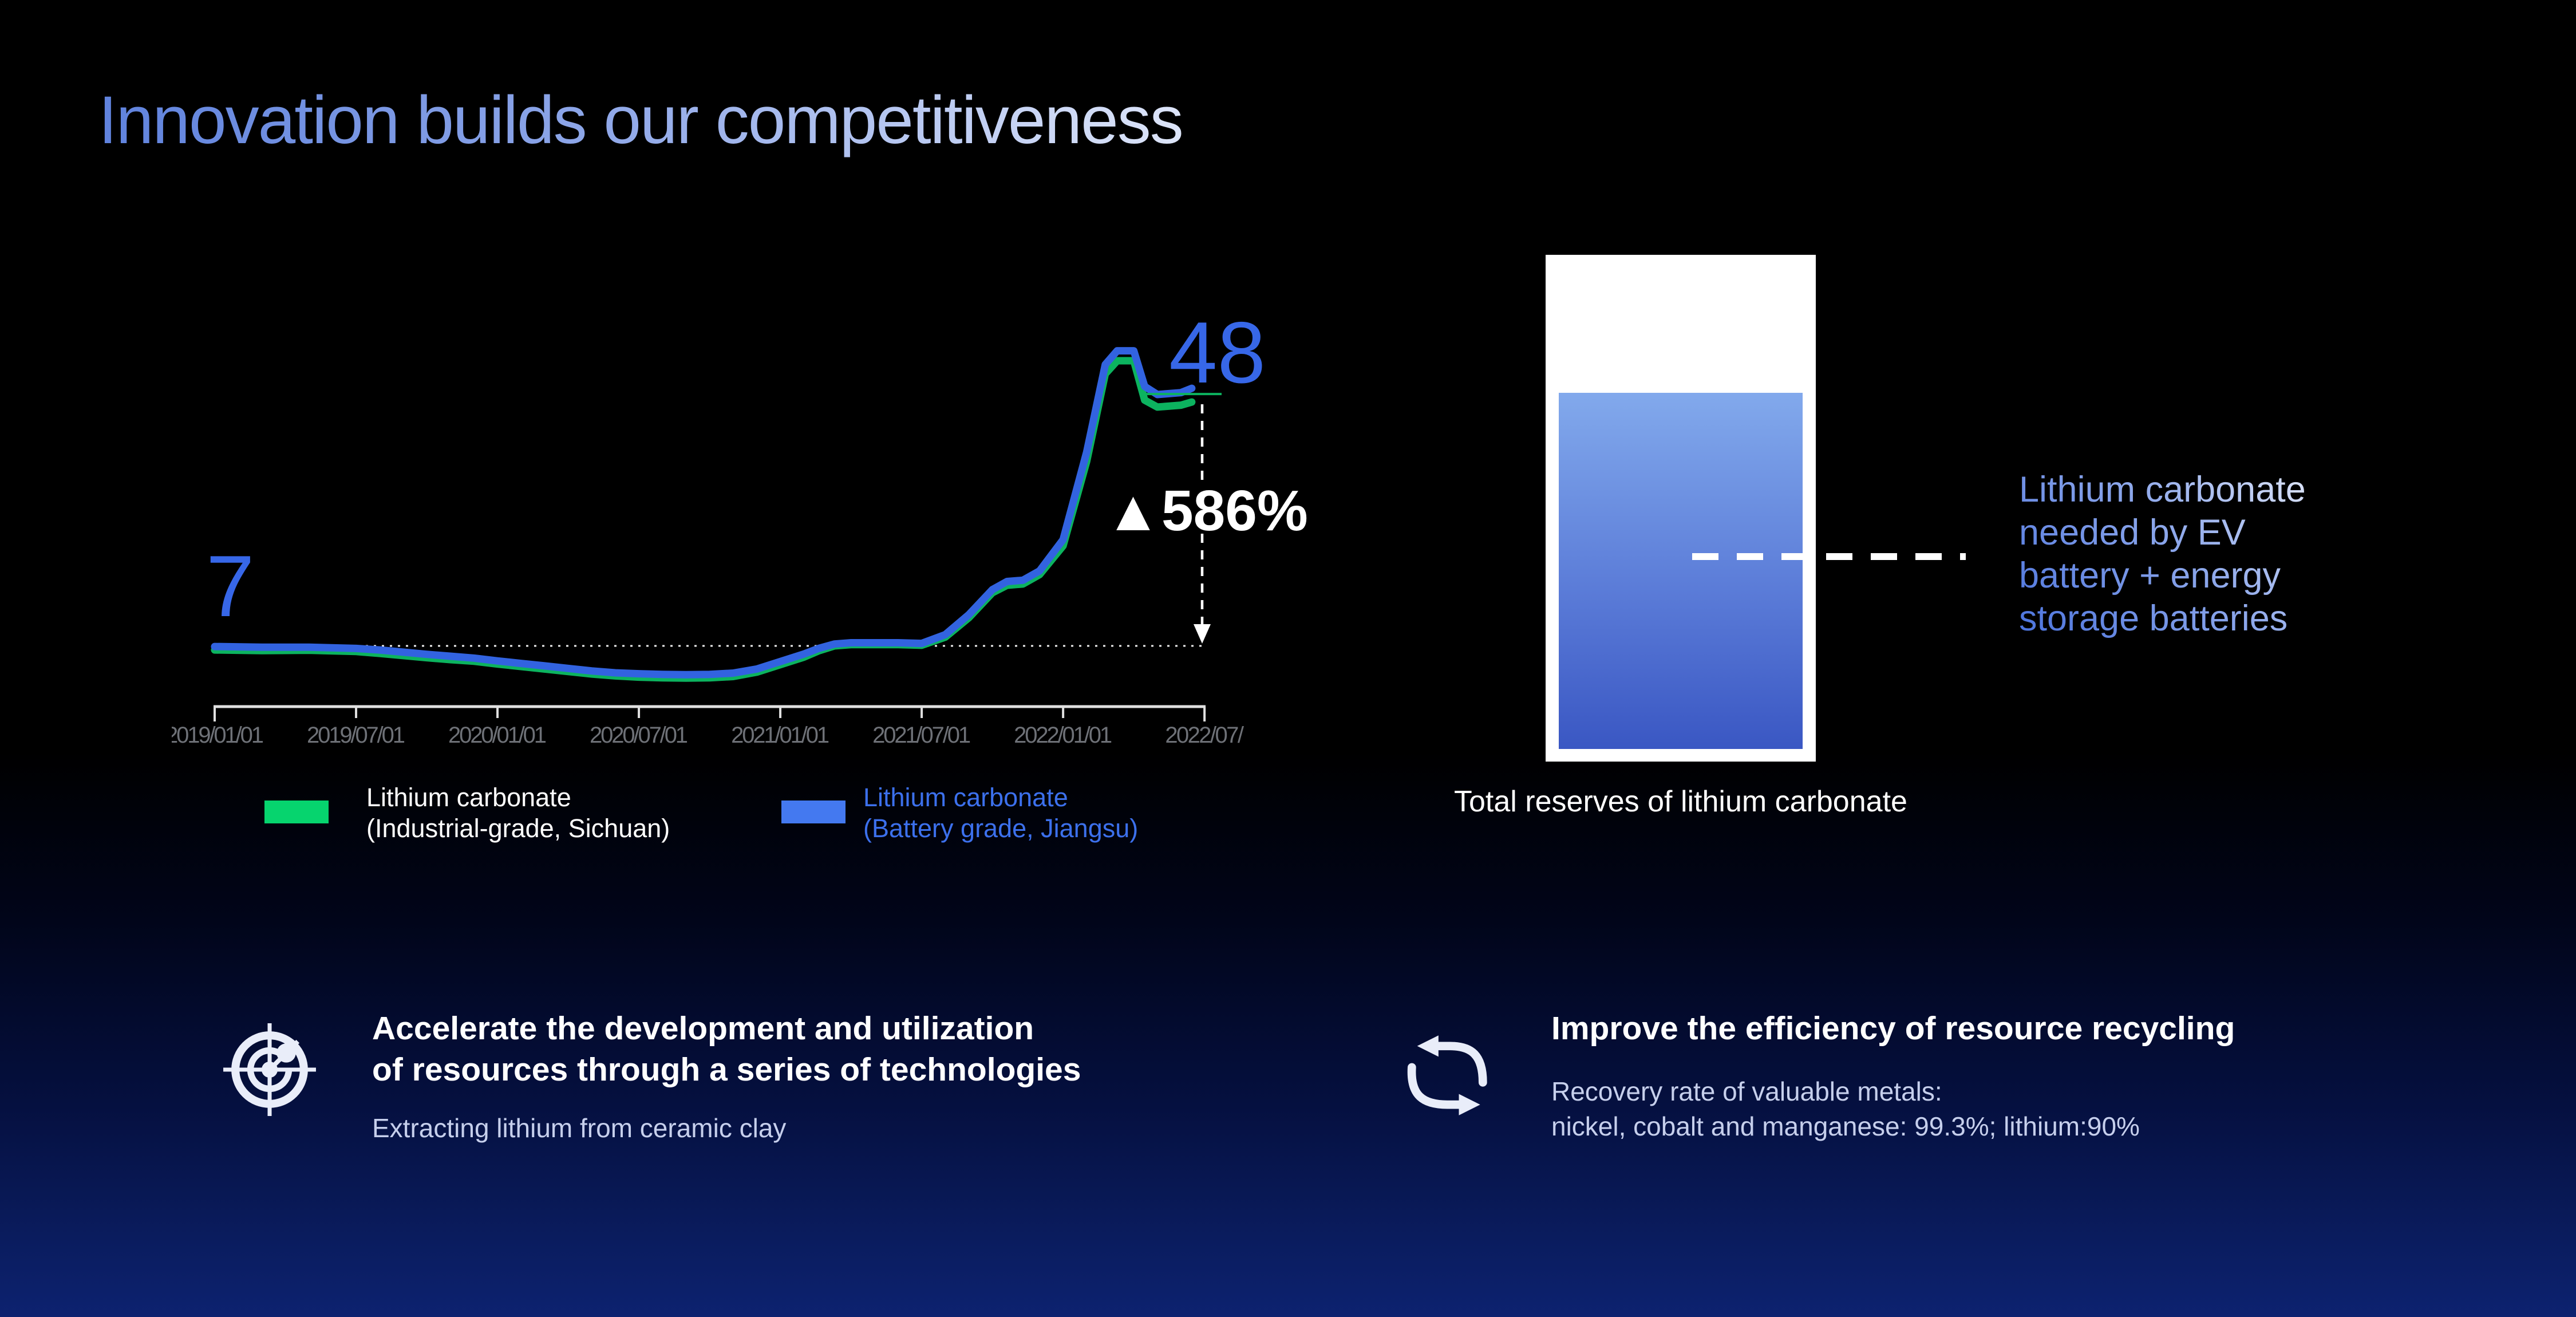 The width and height of the screenshot is (2576, 1317). What do you see at coordinates (780, 735) in the screenshot?
I see `x-axis-tick-label: 2021/01/01` at bounding box center [780, 735].